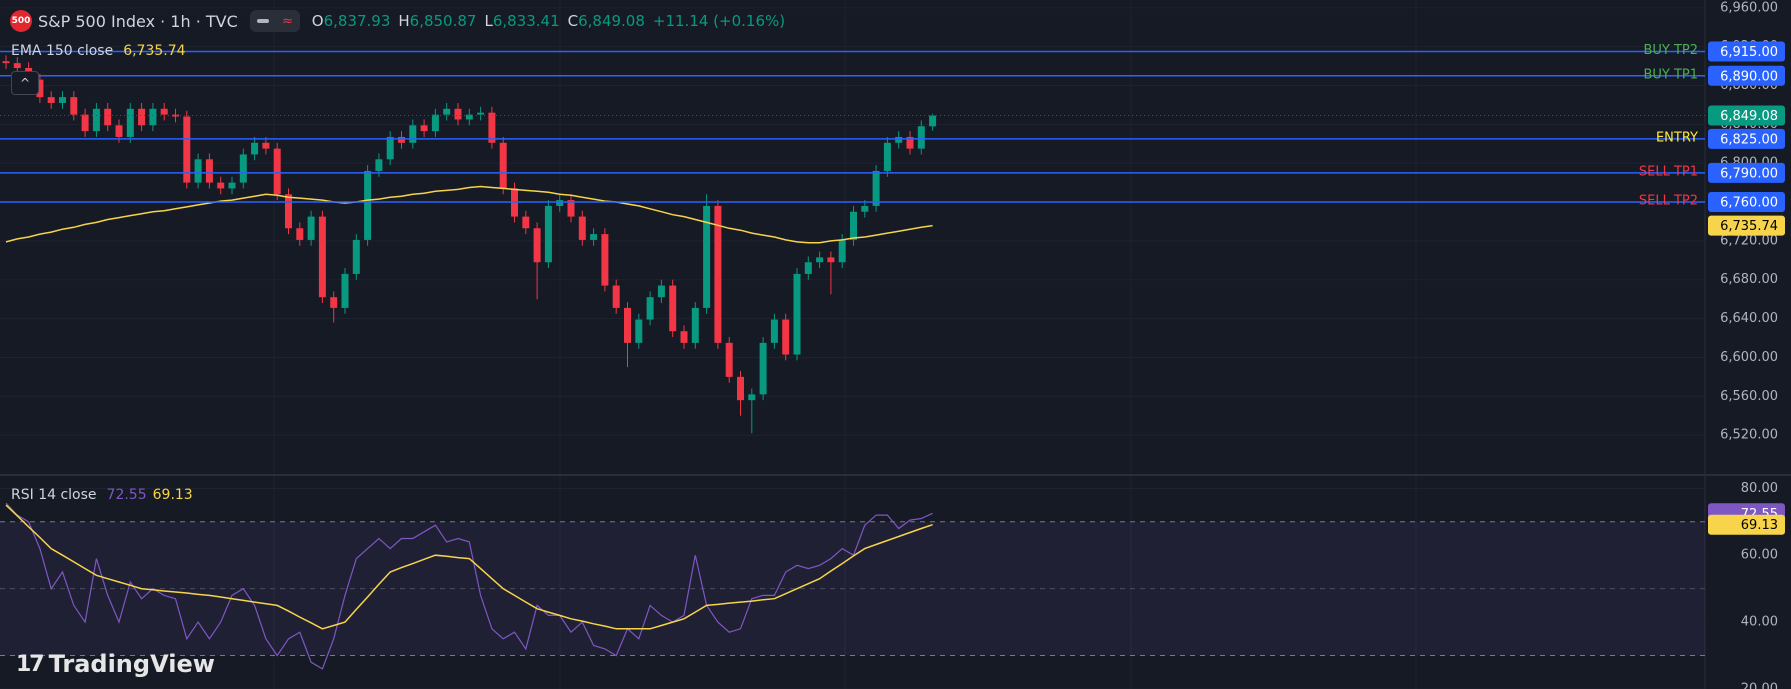 Image resolution: width=1791 pixels, height=689 pixels. I want to click on collapse-button: ^, so click(25, 83).